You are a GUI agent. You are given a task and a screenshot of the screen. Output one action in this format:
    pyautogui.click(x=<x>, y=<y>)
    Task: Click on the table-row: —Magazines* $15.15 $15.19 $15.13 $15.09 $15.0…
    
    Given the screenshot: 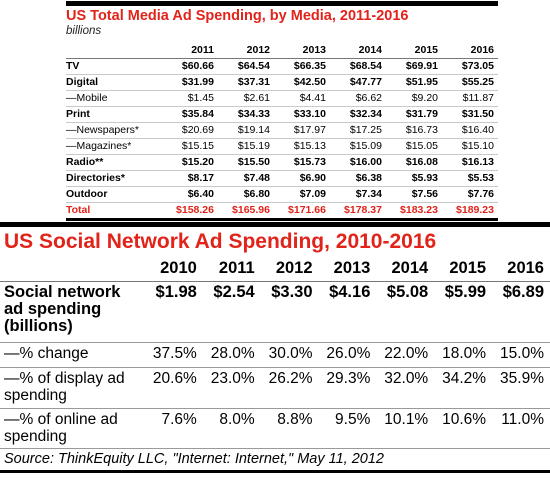 What is the action you would take?
    pyautogui.click(x=282, y=146)
    